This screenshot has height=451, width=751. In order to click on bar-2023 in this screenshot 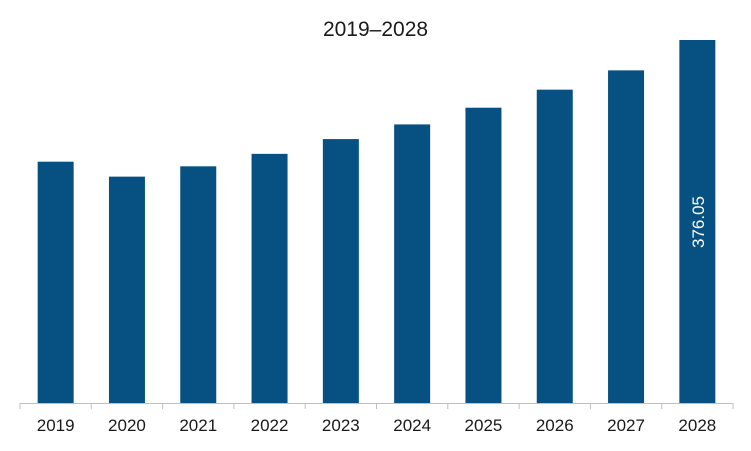, I will do `click(340, 271)`.